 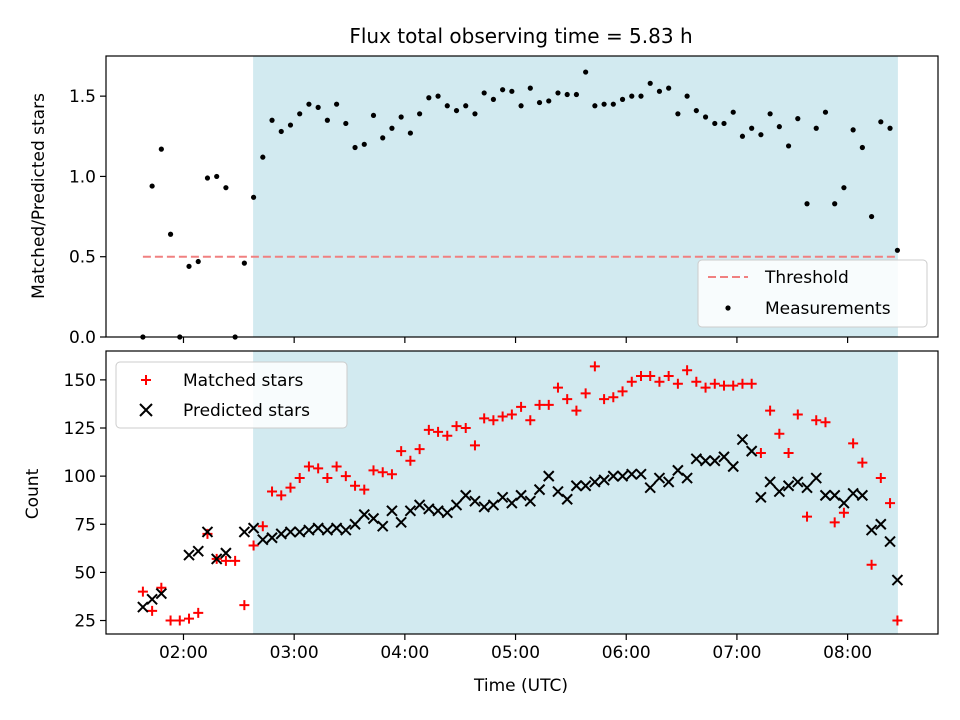 I want to click on x-tick-label: 05:00, so click(x=515, y=653).